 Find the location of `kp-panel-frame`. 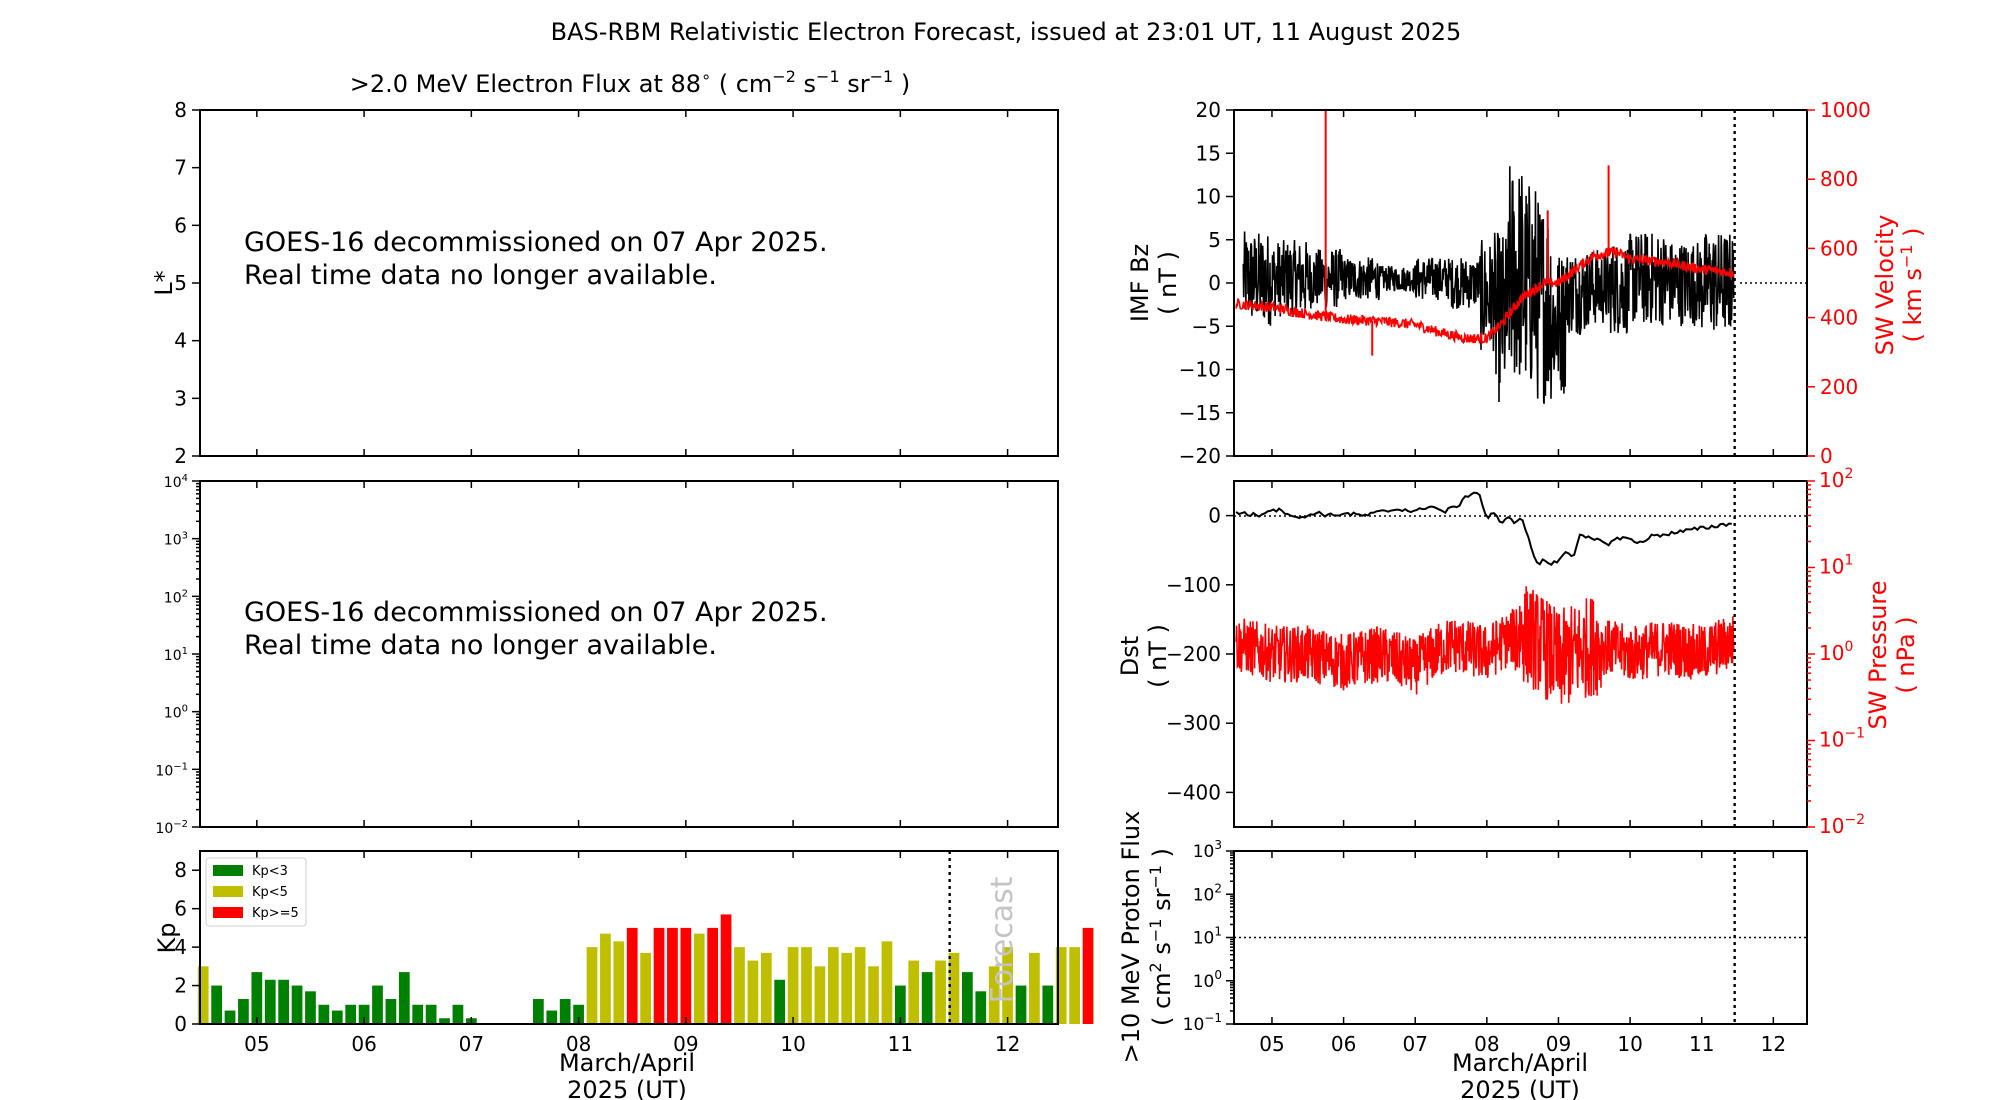

kp-panel-frame is located at coordinates (629, 937).